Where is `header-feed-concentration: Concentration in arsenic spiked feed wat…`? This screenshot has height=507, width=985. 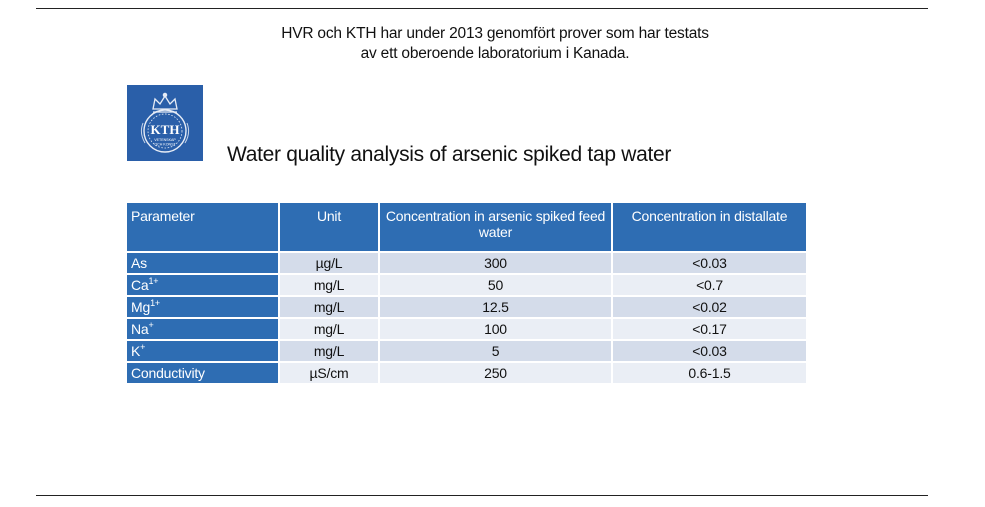 header-feed-concentration: Concentration in arsenic spiked feed wat… is located at coordinates (496, 228).